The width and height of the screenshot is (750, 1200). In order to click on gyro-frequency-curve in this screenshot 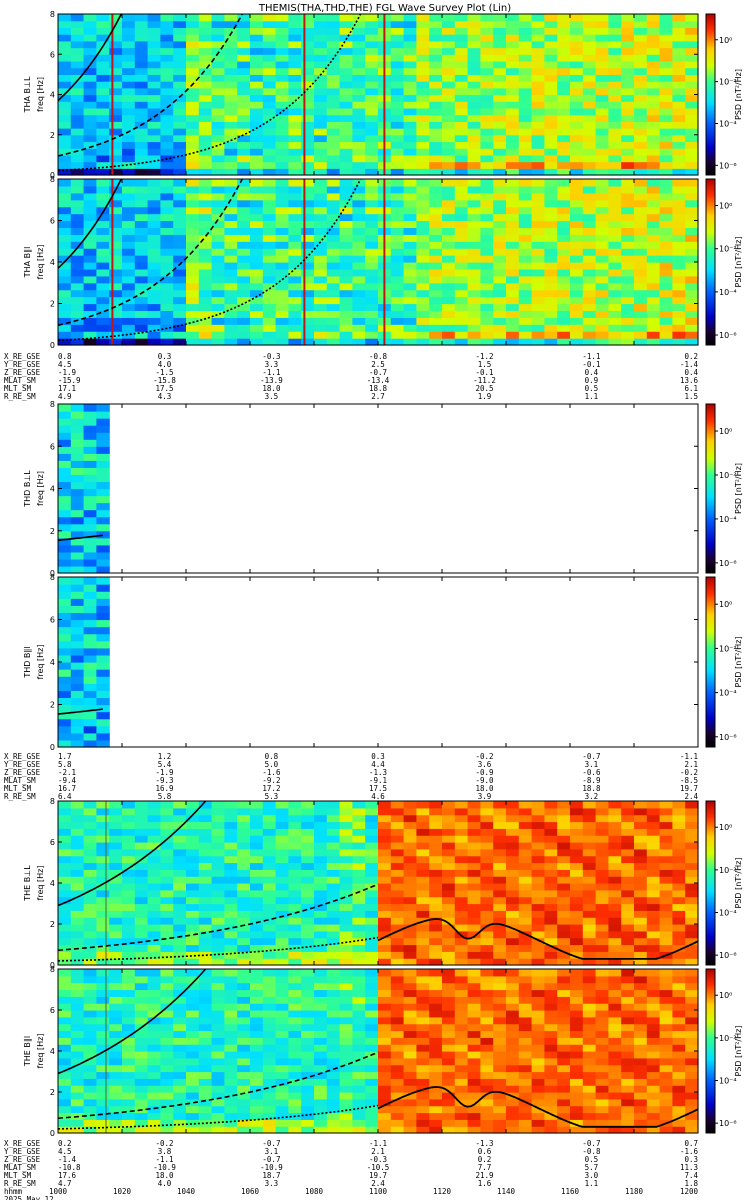, I will do `click(537, 939)`.